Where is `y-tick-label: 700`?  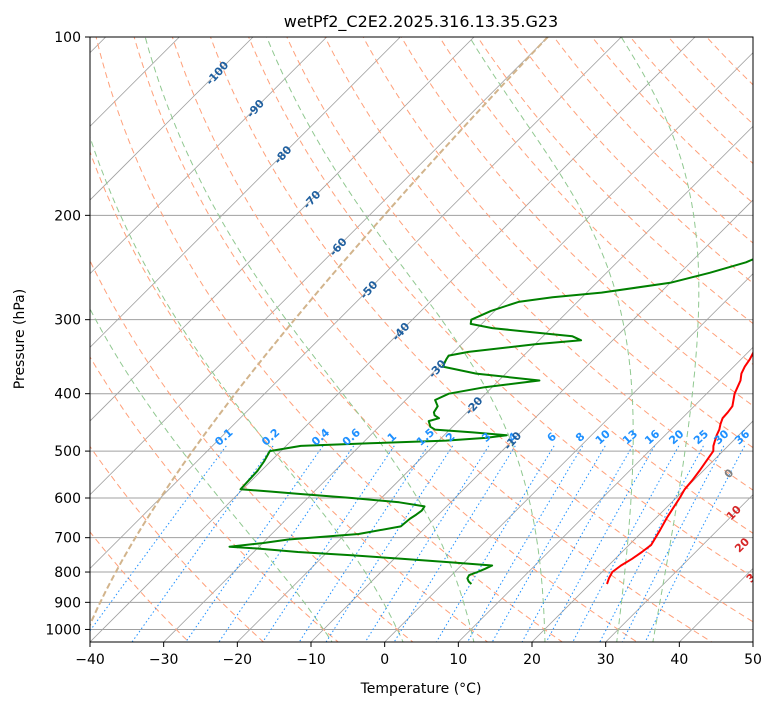
y-tick-label: 700 is located at coordinates (67, 539).